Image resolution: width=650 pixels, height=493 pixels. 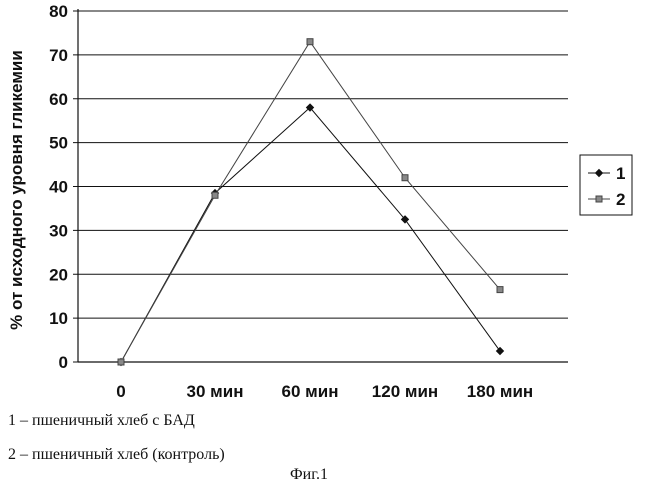 What do you see at coordinates (58, 143) in the screenshot?
I see `y-tick-label: 50` at bounding box center [58, 143].